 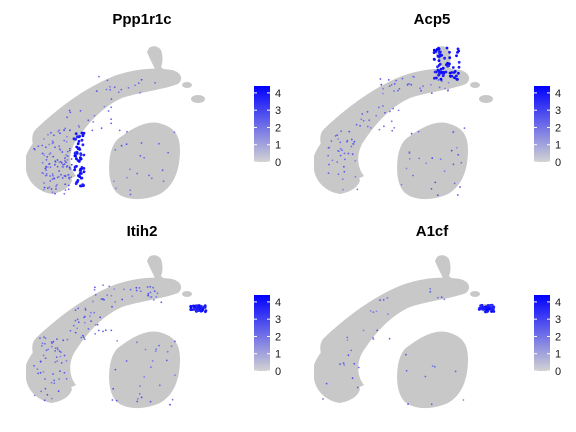 What do you see at coordinates (558, 163) in the screenshot?
I see `legend-tick-label: 0` at bounding box center [558, 163].